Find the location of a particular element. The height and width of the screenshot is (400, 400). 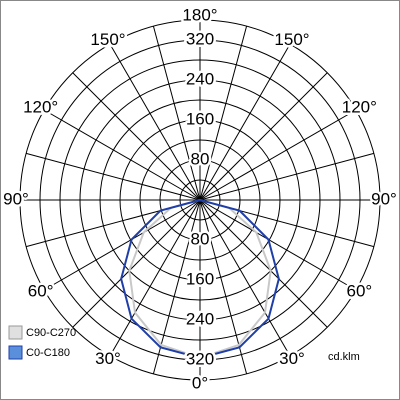

angle-tick-label: 180° is located at coordinates (199, 14).